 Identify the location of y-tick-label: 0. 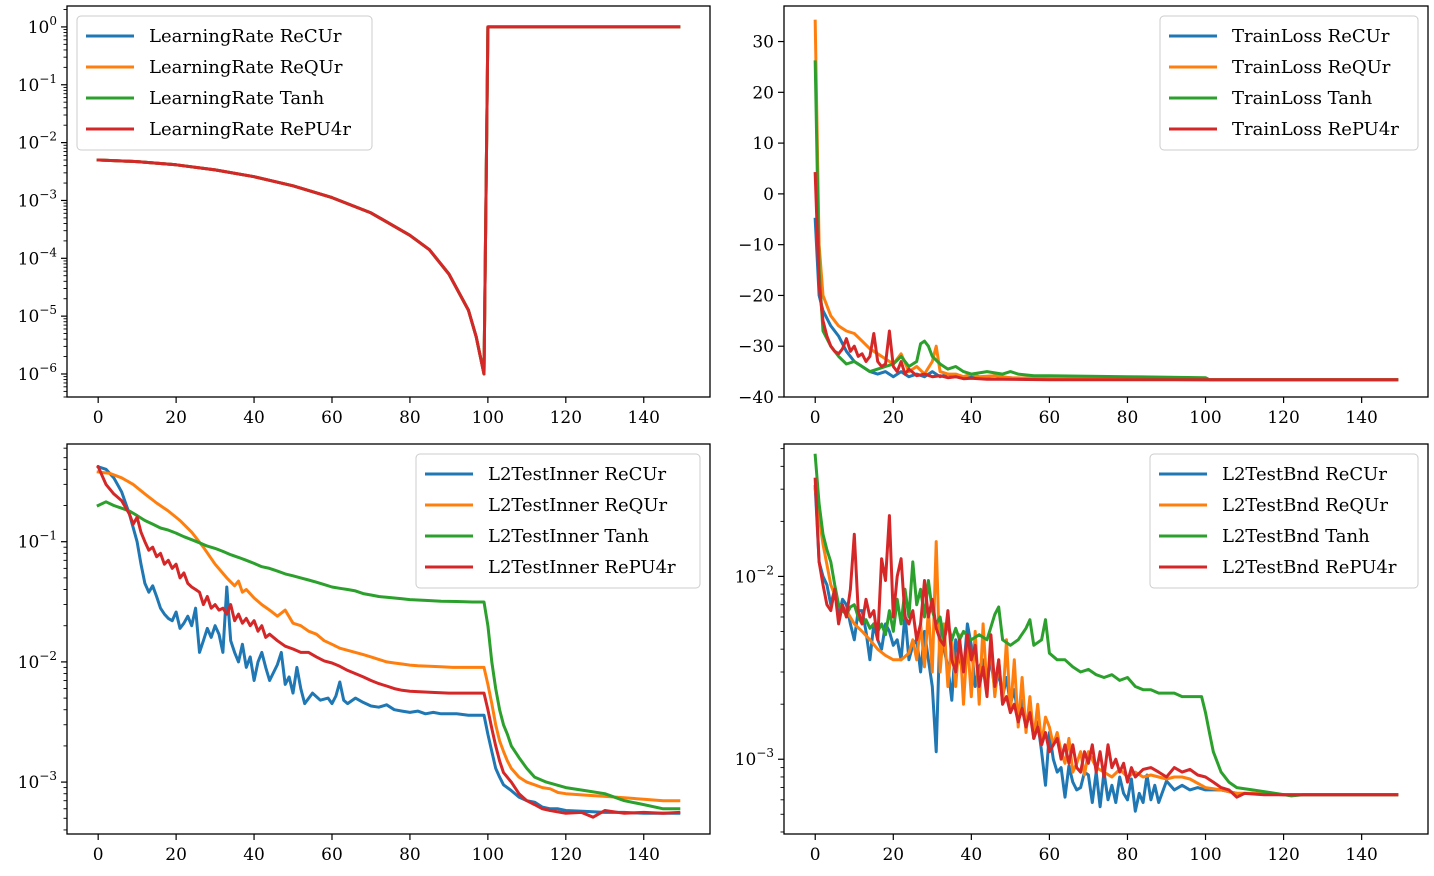
(768, 195).